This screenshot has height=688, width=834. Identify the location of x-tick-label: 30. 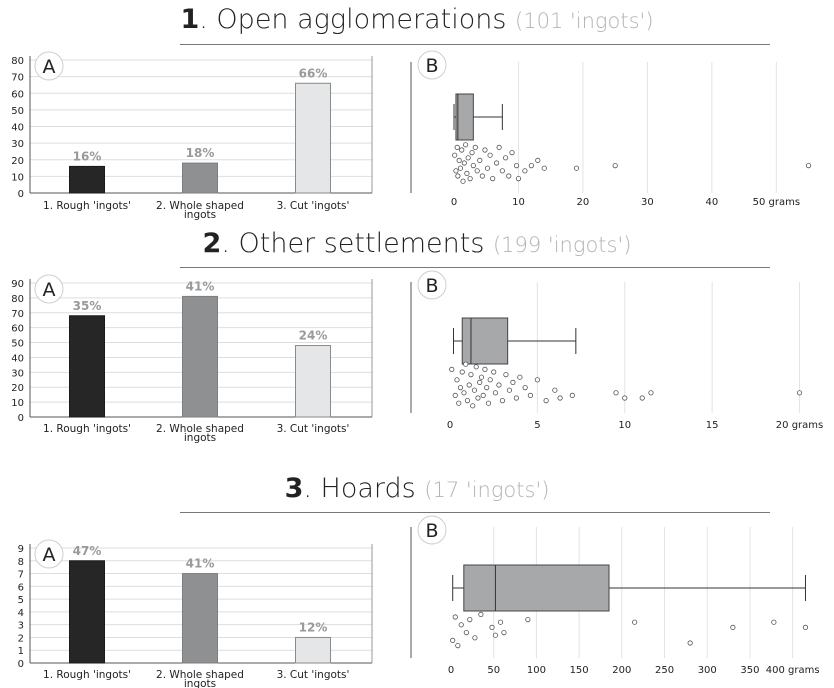
(647, 202).